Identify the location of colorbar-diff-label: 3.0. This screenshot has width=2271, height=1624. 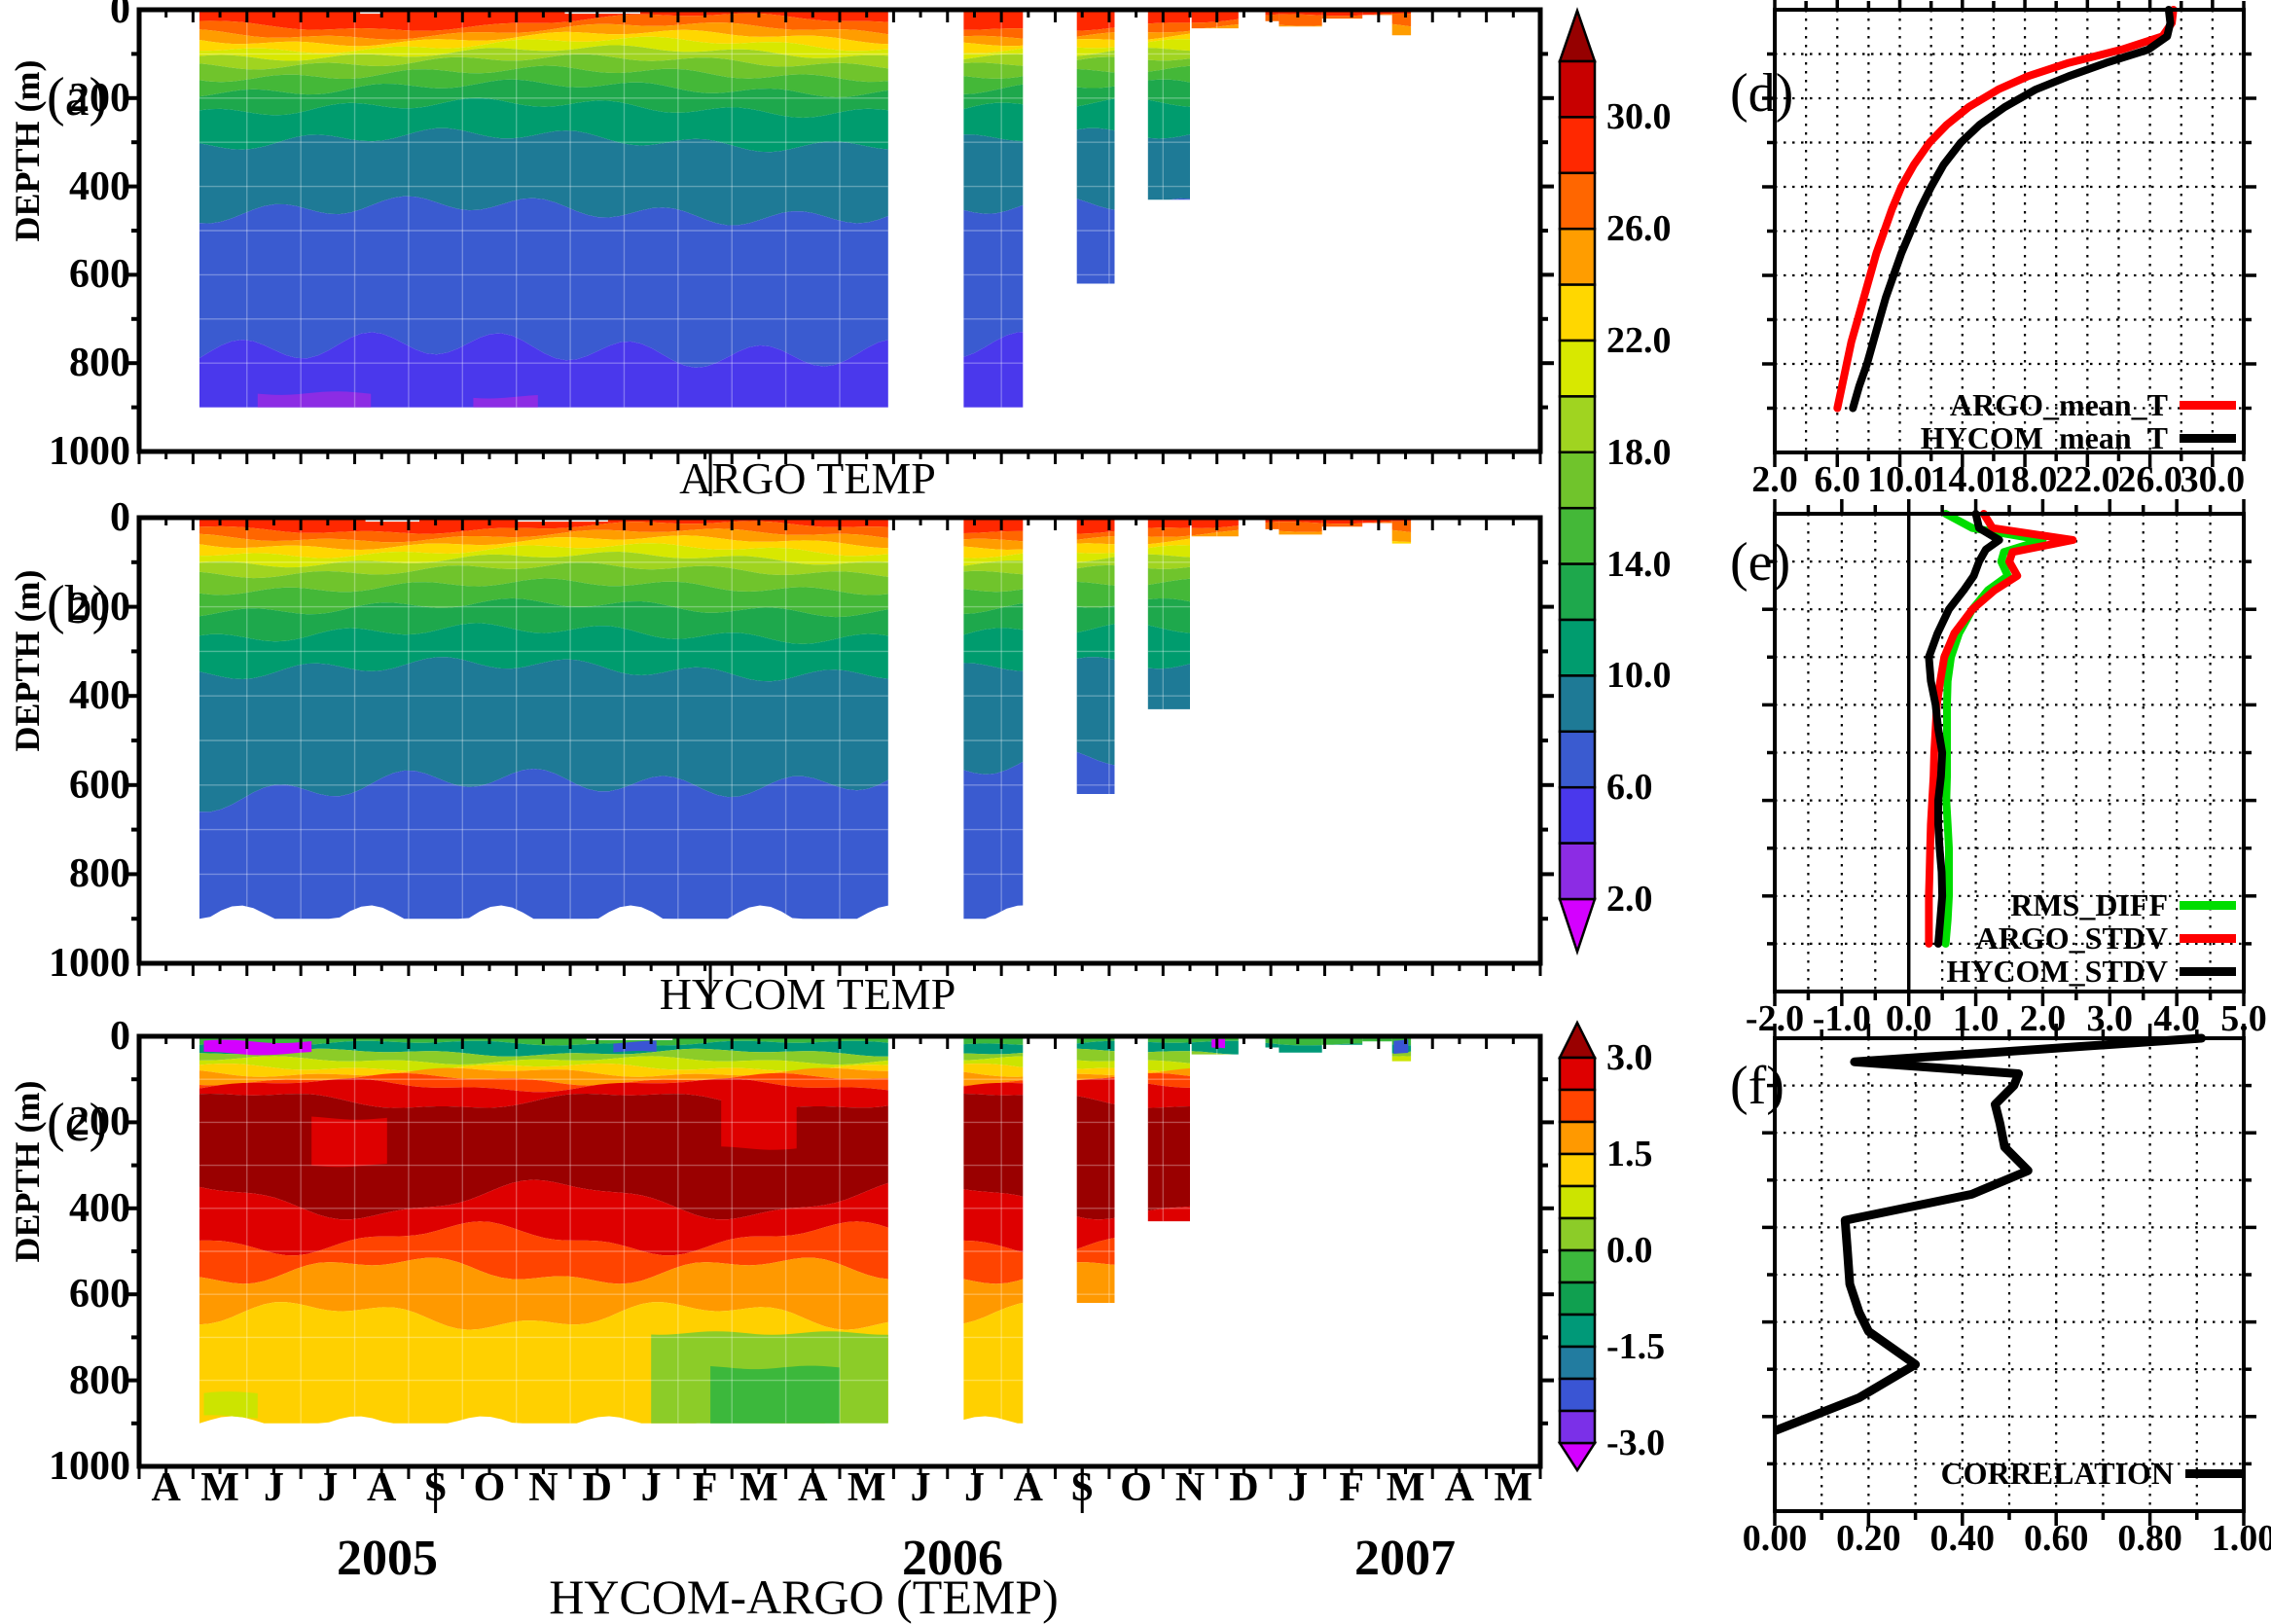
(1629, 1057).